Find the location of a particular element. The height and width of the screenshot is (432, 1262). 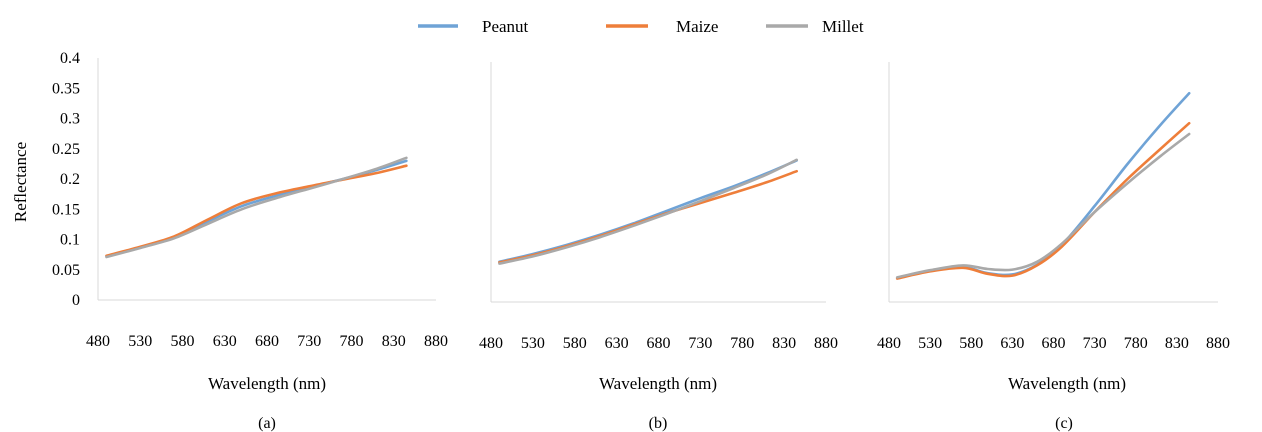

panel-label: (c) is located at coordinates (1064, 423).